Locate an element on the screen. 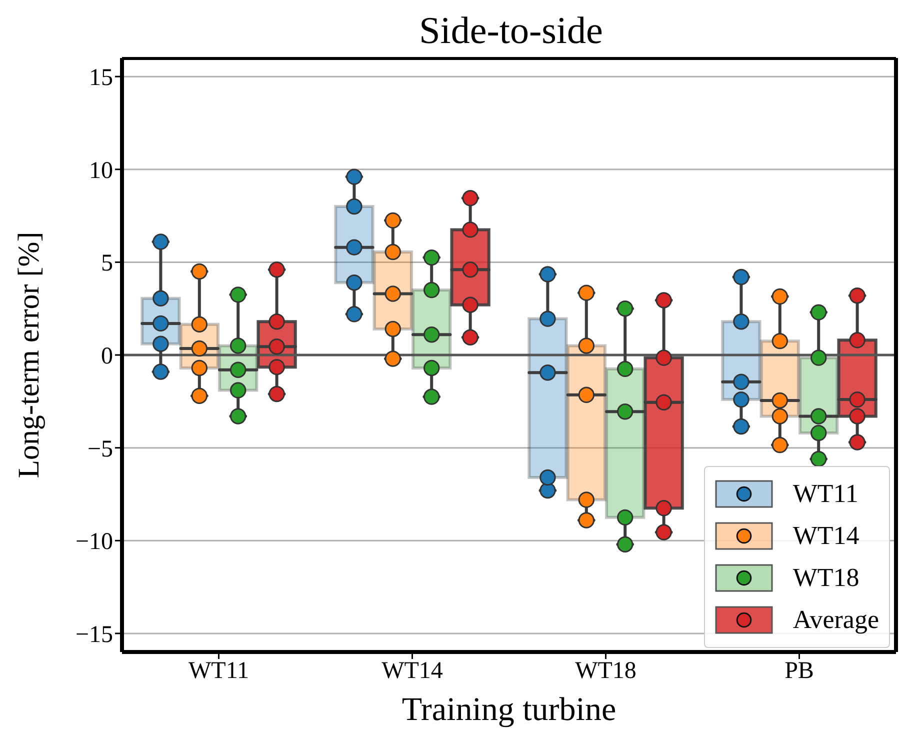 Image resolution: width=900 pixels, height=741 pixels. y-tick-label: 0 is located at coordinates (107, 357).